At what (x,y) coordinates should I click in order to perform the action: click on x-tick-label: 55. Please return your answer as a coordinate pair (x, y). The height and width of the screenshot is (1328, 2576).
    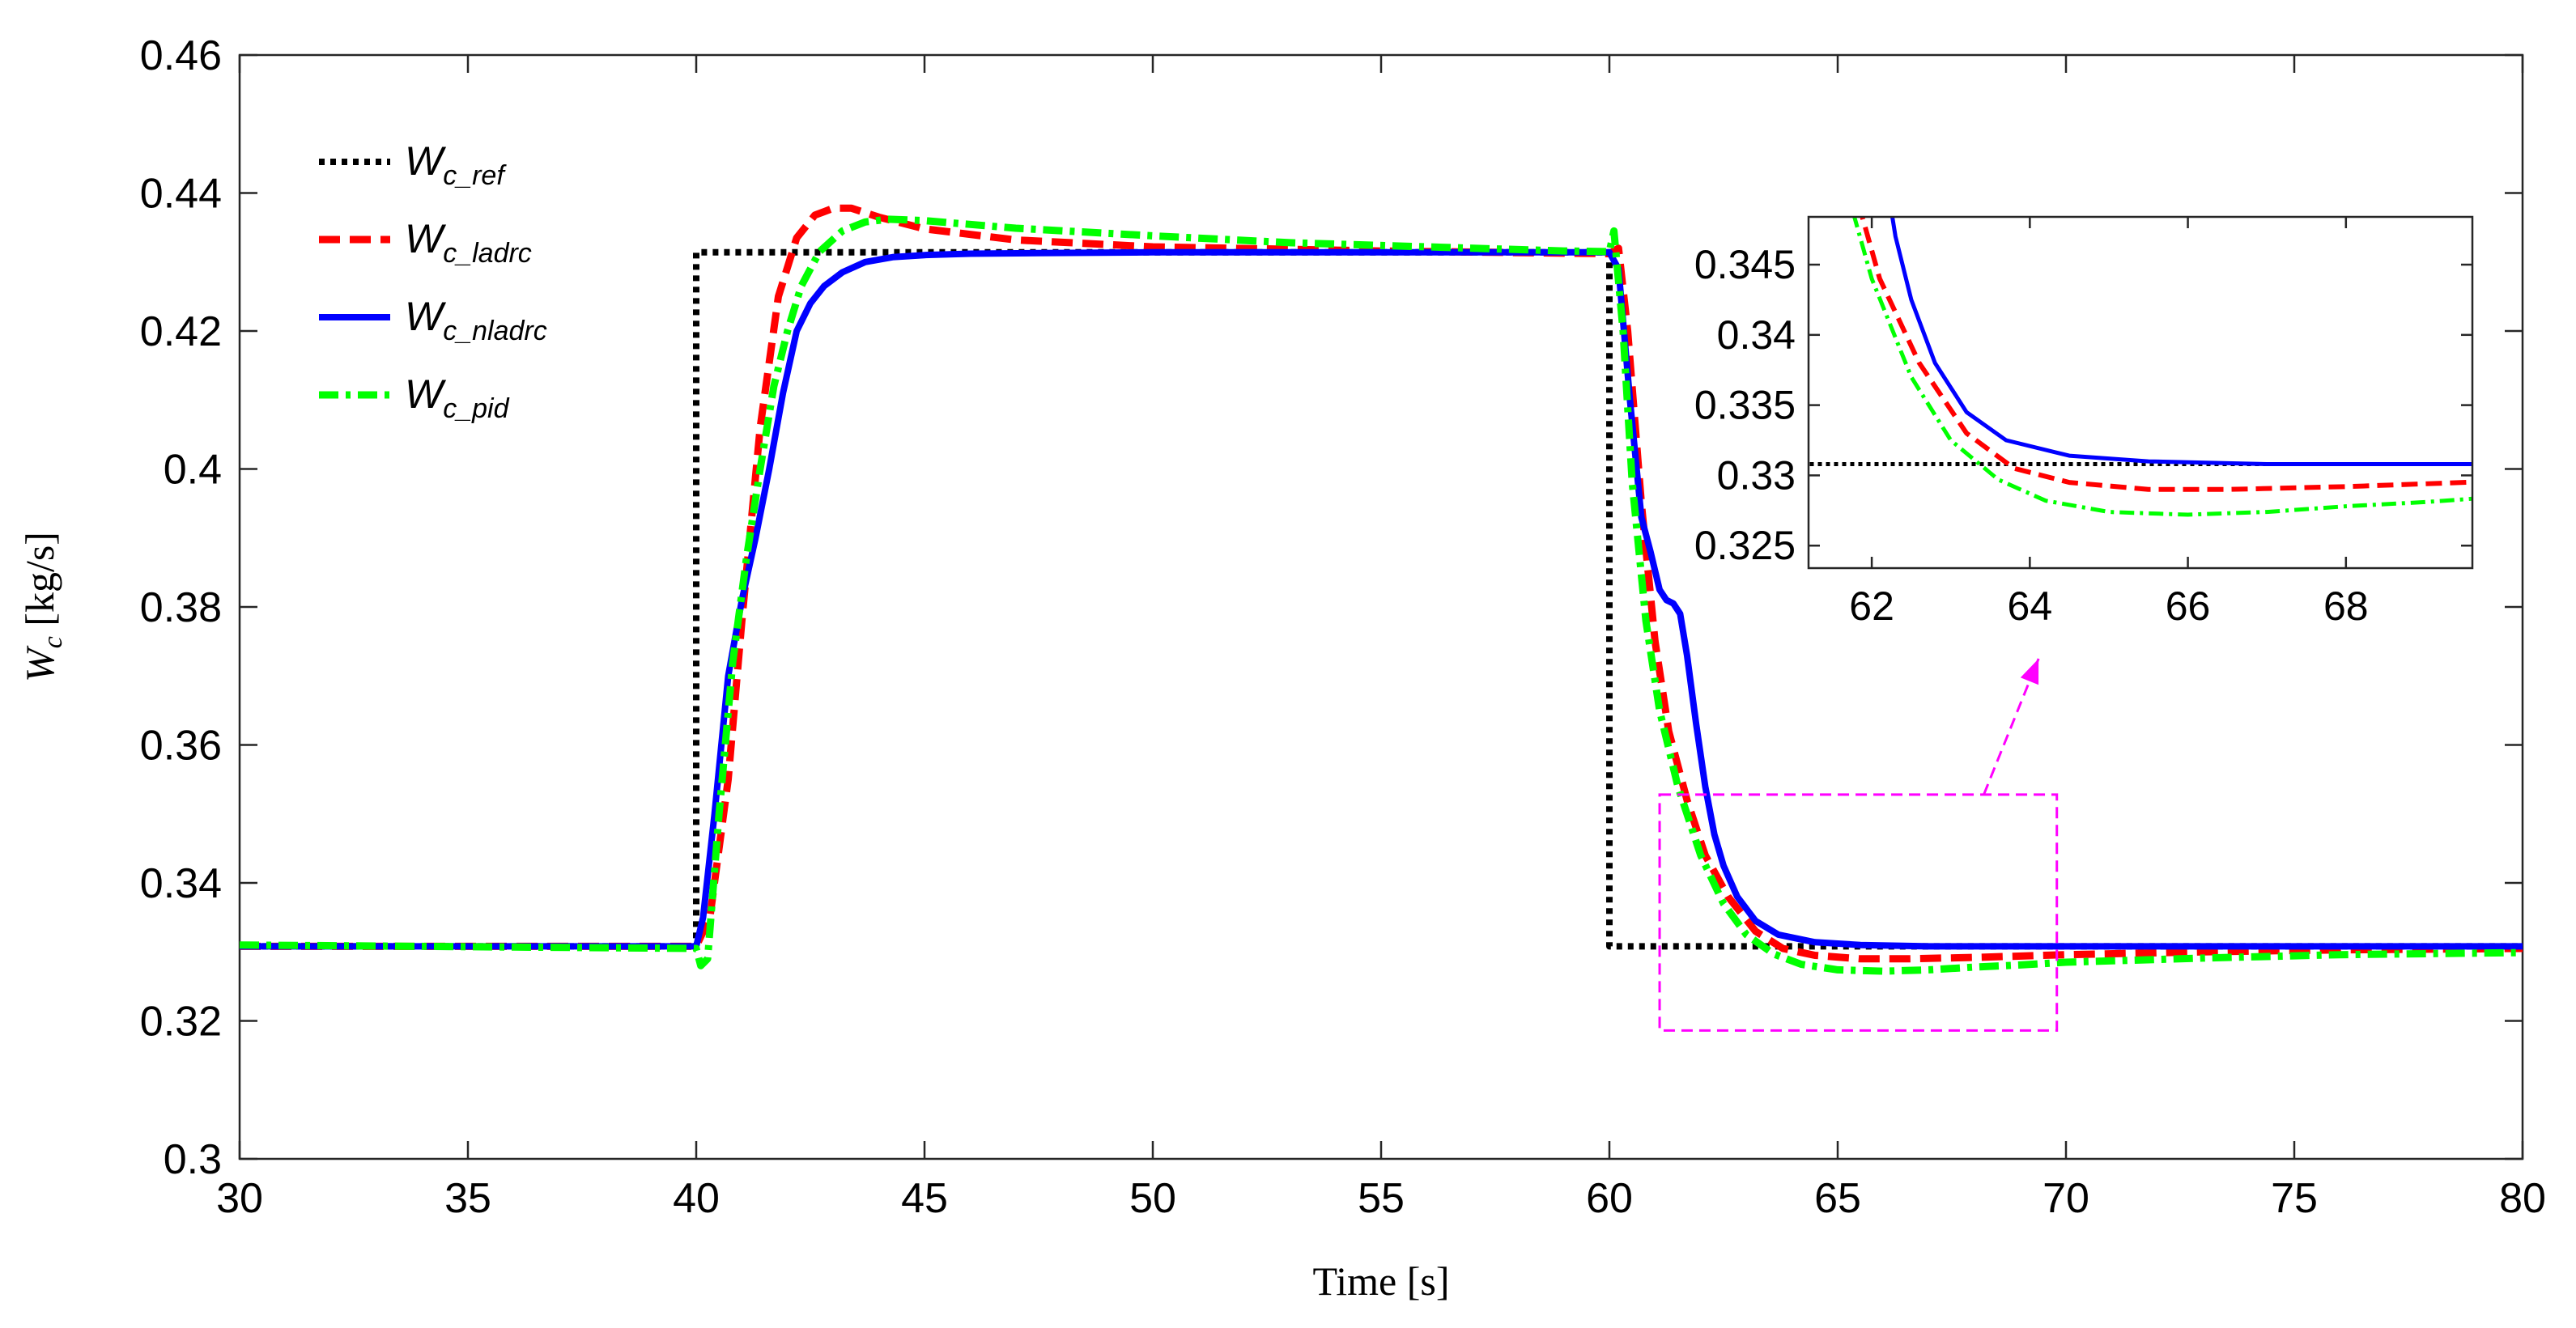
    Looking at the image, I should click on (1381, 1198).